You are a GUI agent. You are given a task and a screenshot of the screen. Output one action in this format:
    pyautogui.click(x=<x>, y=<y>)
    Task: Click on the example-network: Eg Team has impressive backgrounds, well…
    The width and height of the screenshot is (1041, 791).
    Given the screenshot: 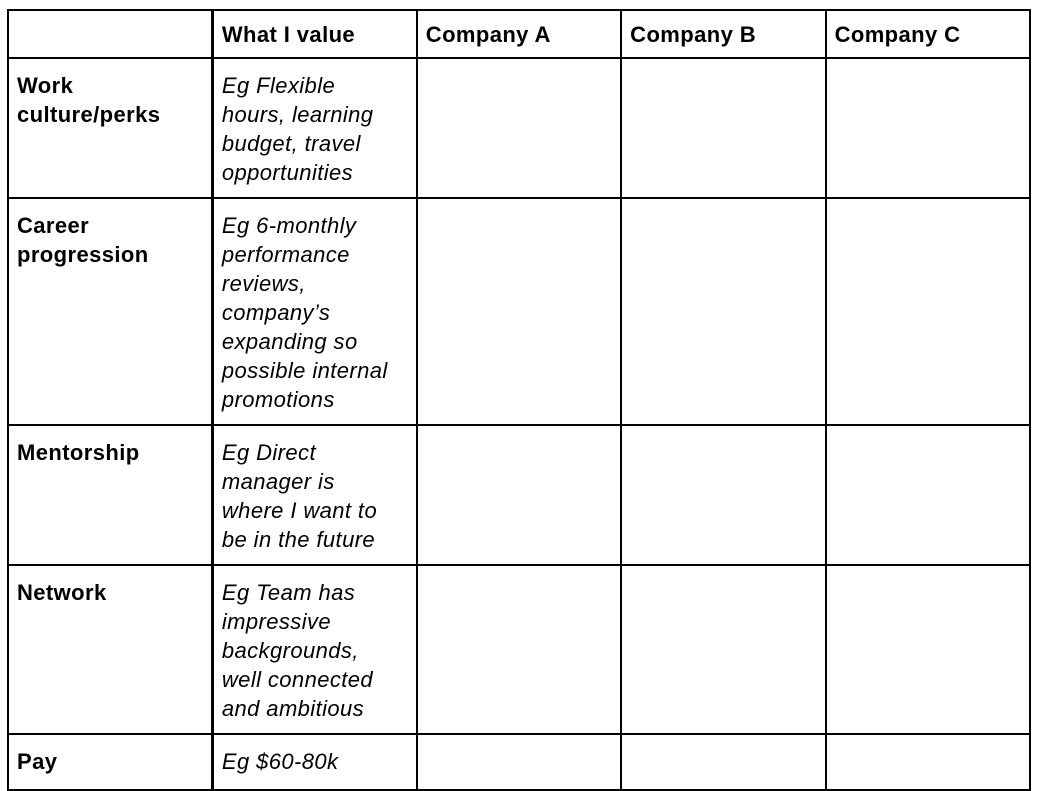 What is the action you would take?
    pyautogui.click(x=314, y=649)
    